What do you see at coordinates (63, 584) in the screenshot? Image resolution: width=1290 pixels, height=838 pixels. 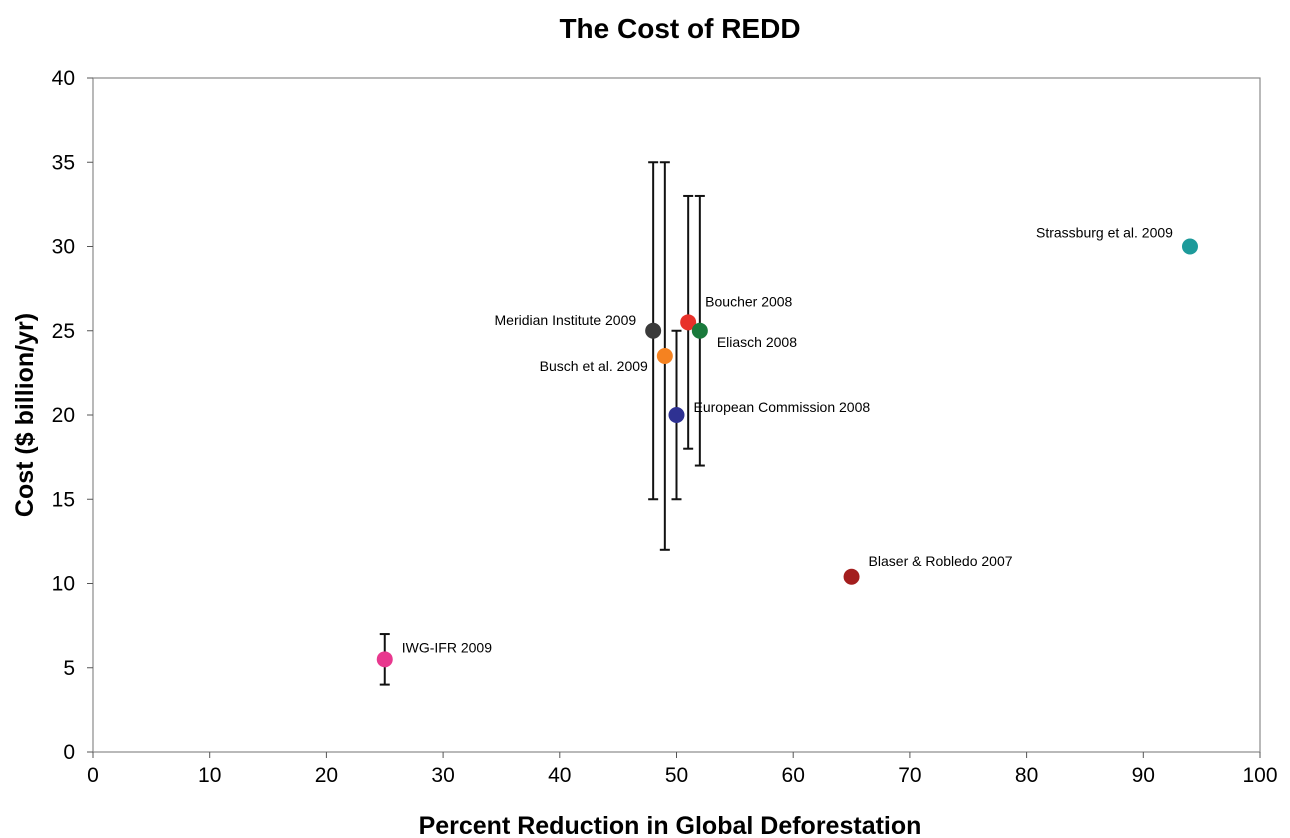 I see `y-tick-label: 10` at bounding box center [63, 584].